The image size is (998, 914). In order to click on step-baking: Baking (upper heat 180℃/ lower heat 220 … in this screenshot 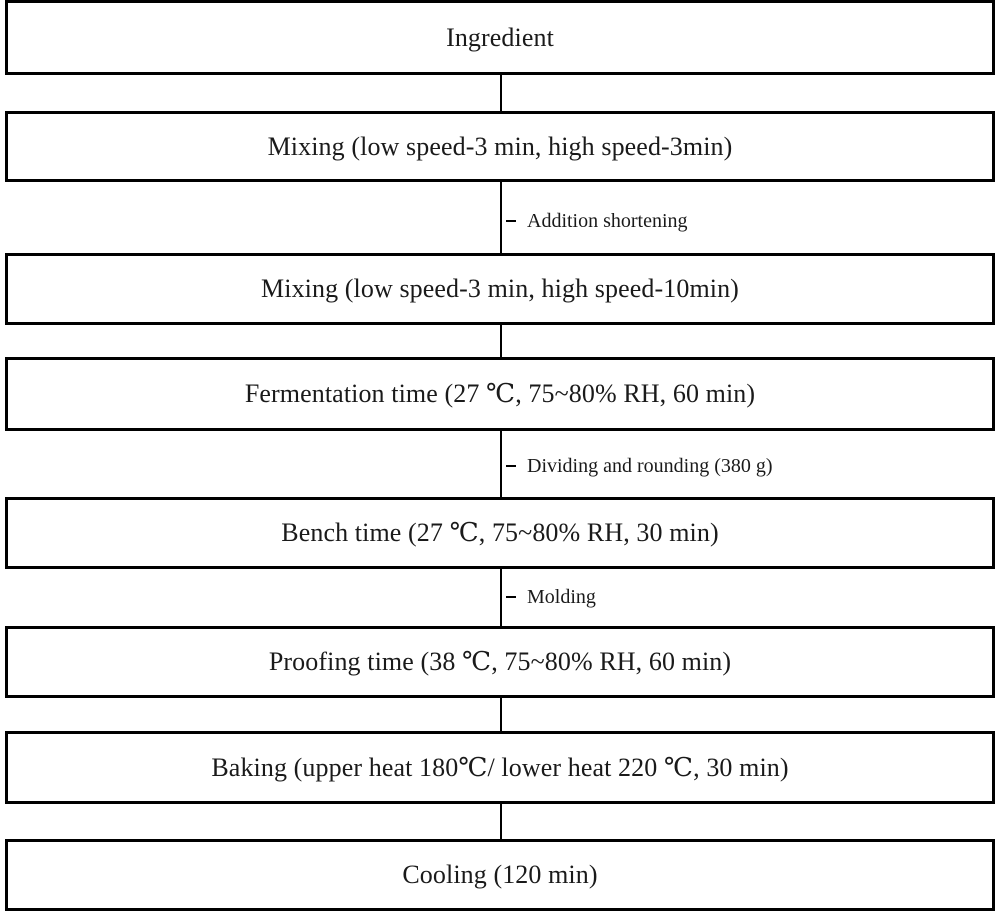, I will do `click(500, 767)`.